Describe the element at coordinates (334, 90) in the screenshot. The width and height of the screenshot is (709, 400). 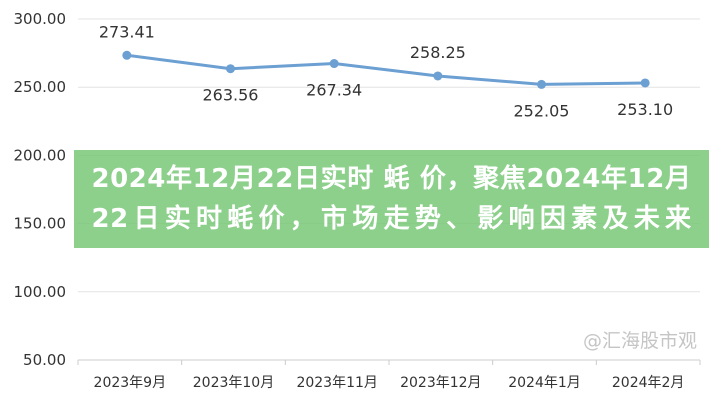
I see `data-label: 267.34` at that location.